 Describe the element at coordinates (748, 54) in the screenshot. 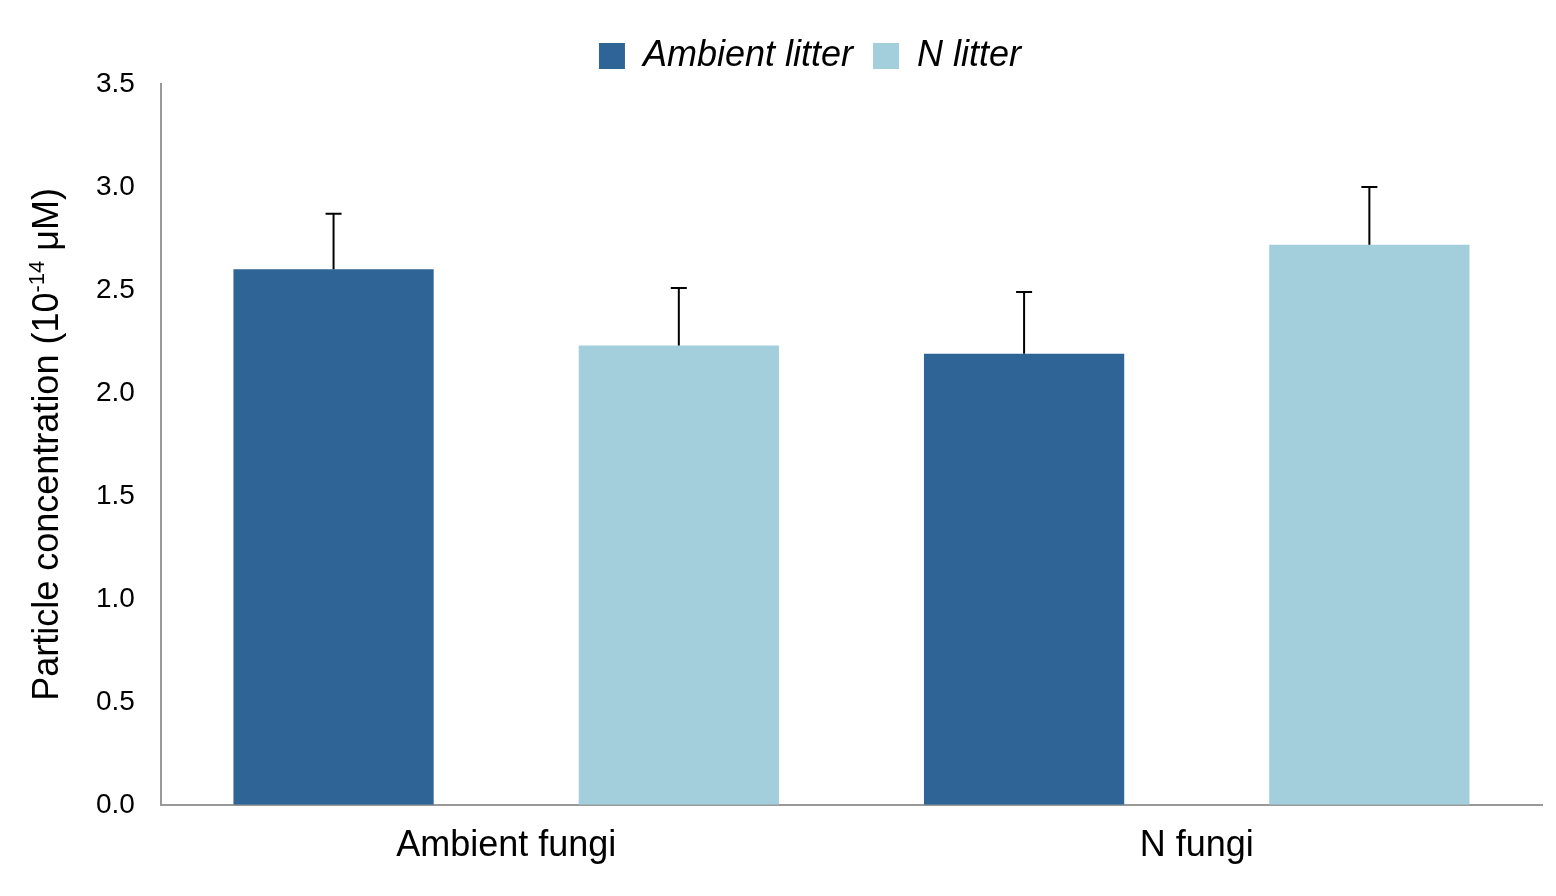

I see `legend-label: Ambient litter` at that location.